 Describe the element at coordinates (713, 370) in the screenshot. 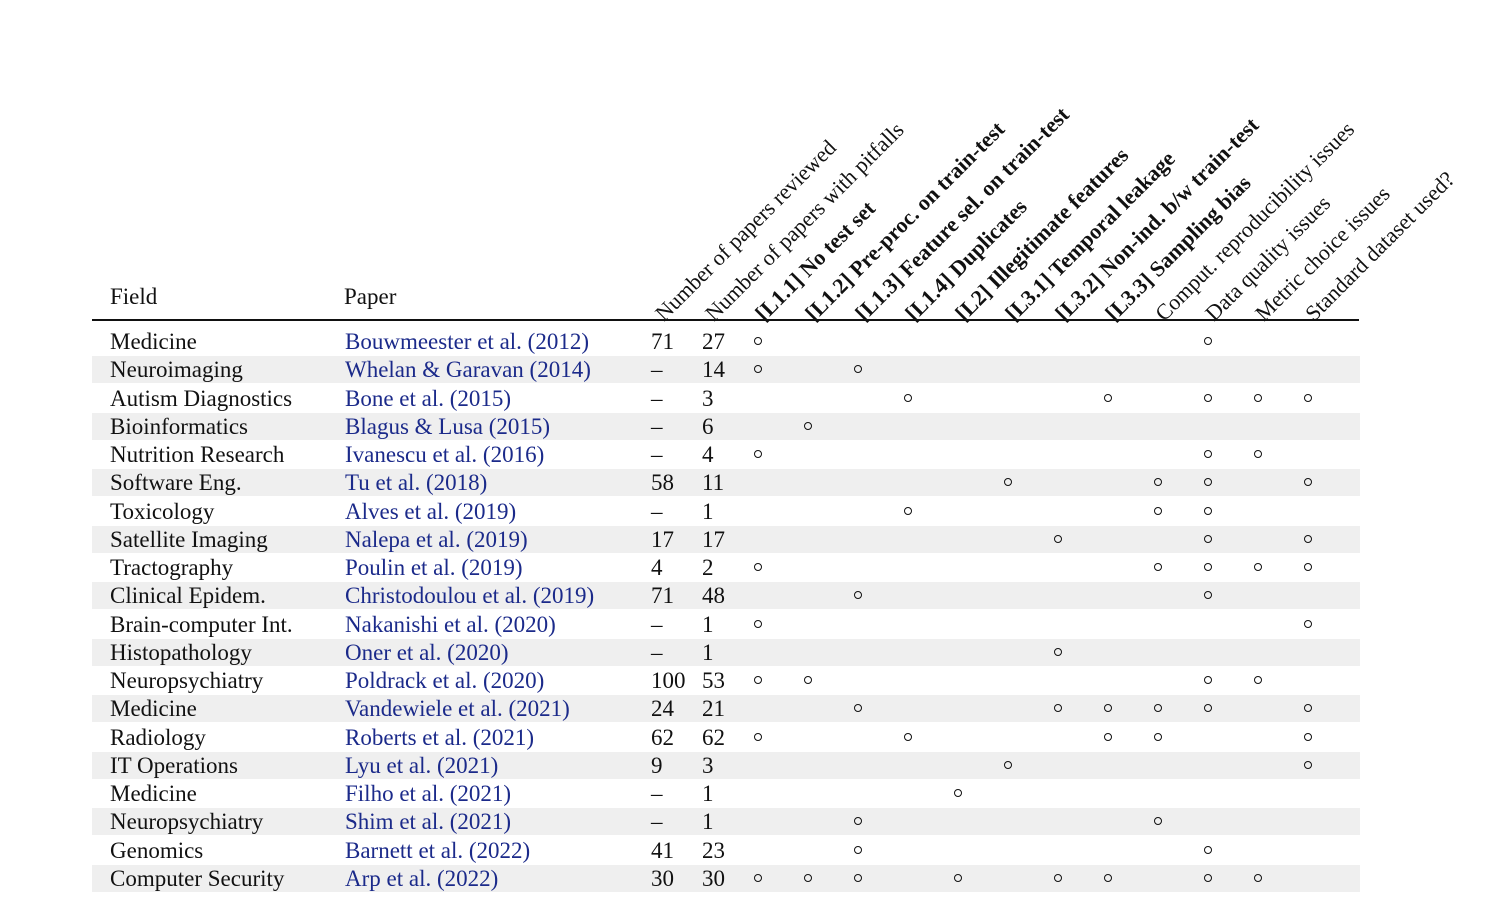

I see `pitfalls-count: 14` at that location.